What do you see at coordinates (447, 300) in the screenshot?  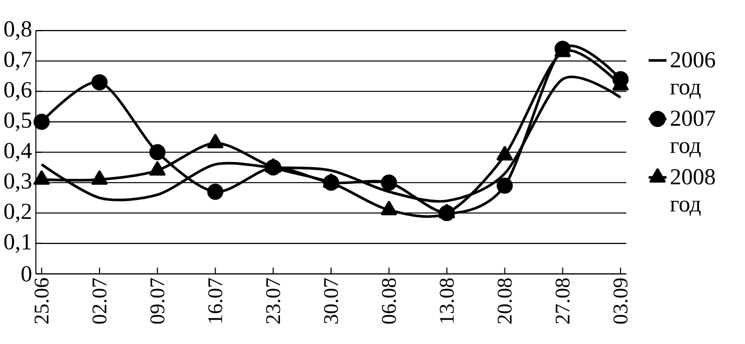 I see `x-tick-label: 13.08` at bounding box center [447, 300].